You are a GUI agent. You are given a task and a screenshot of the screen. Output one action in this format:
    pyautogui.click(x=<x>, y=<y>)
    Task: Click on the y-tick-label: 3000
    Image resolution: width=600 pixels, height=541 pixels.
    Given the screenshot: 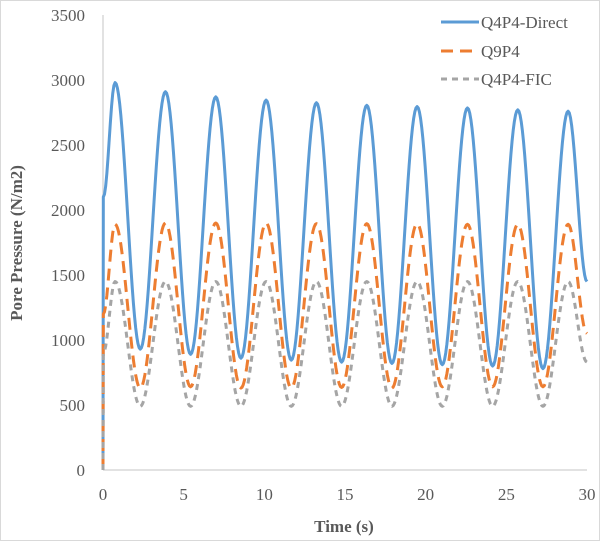 What is the action you would take?
    pyautogui.click(x=68, y=80)
    